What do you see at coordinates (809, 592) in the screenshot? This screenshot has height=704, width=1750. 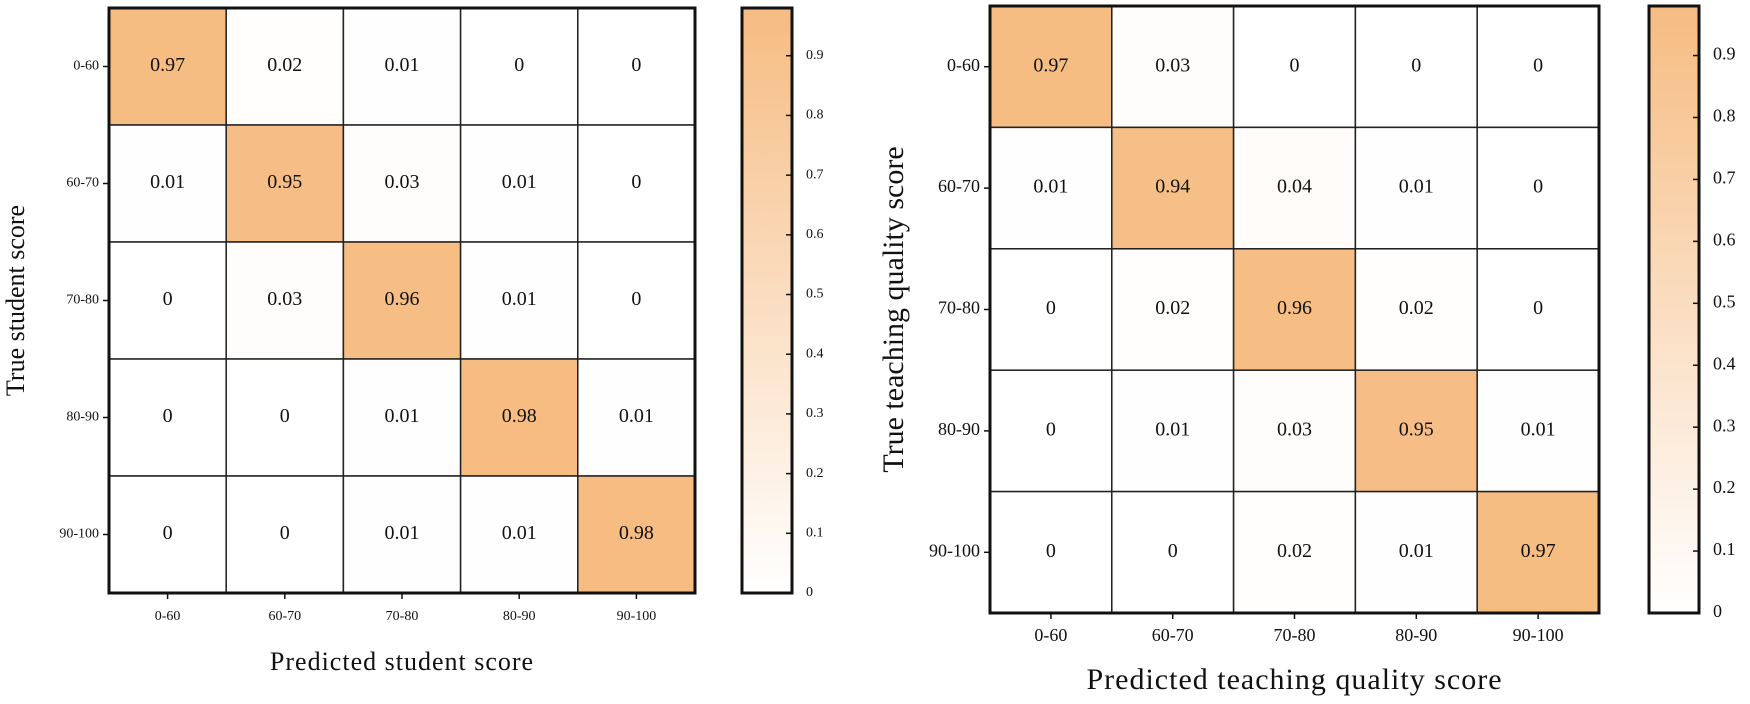 I see `colorbar-tick-label: 0` at bounding box center [809, 592].